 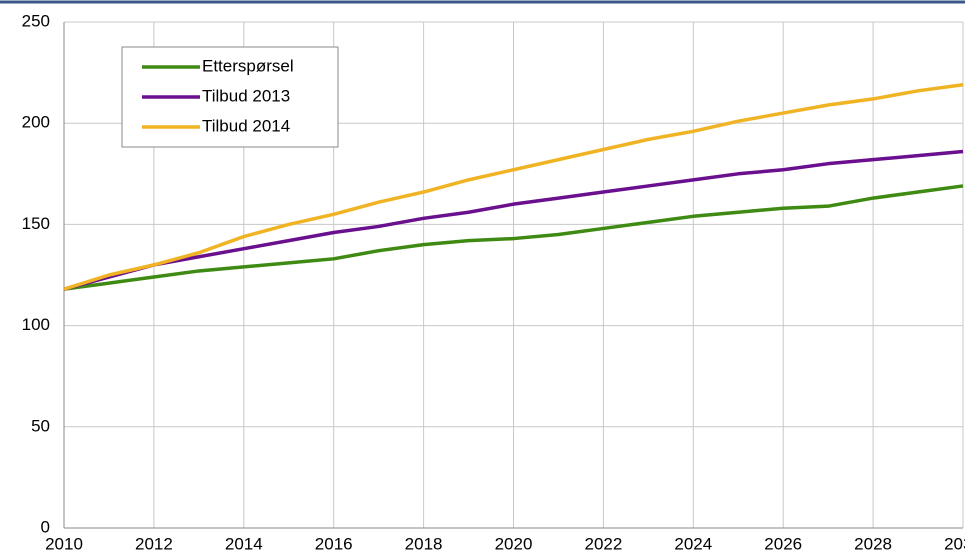 I want to click on x-tick-label: 2026, so click(x=783, y=543).